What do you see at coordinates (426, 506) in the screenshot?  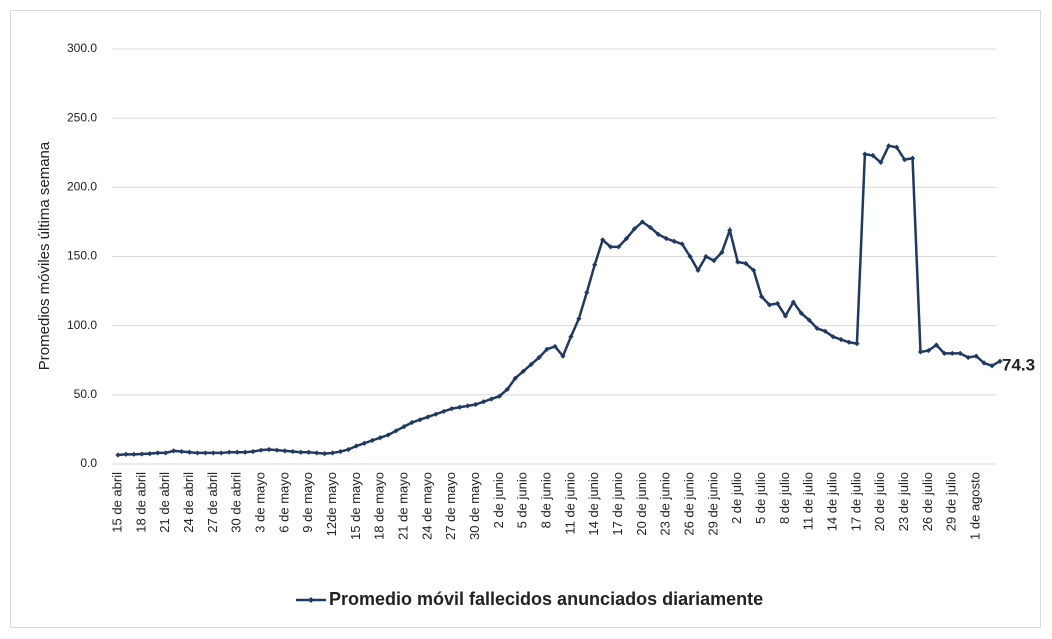 I see `x-tick-label: 24 de mayo` at bounding box center [426, 506].